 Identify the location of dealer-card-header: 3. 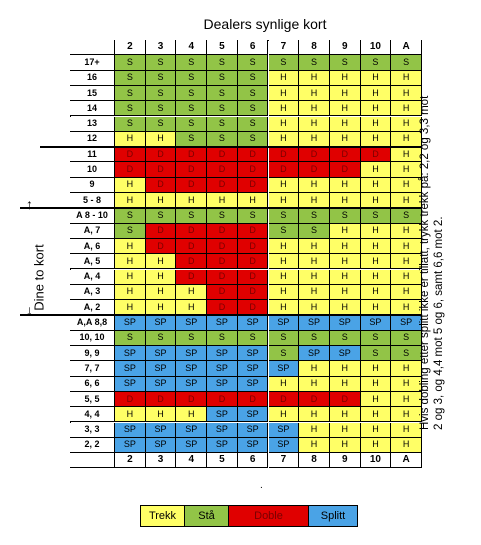
(161, 48).